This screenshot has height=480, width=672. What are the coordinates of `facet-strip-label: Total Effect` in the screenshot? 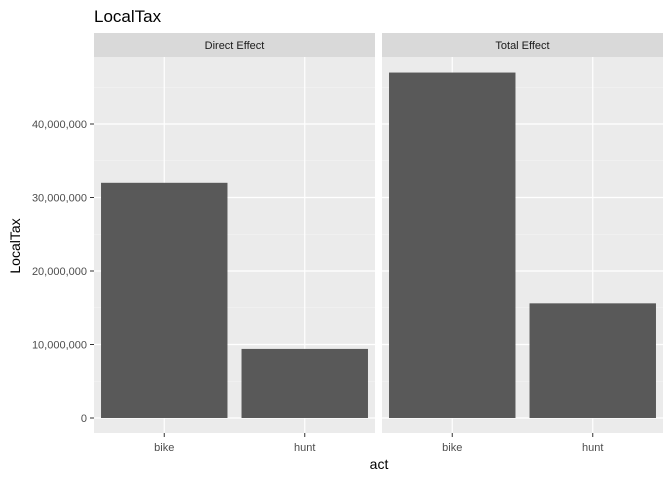 It's located at (522, 46).